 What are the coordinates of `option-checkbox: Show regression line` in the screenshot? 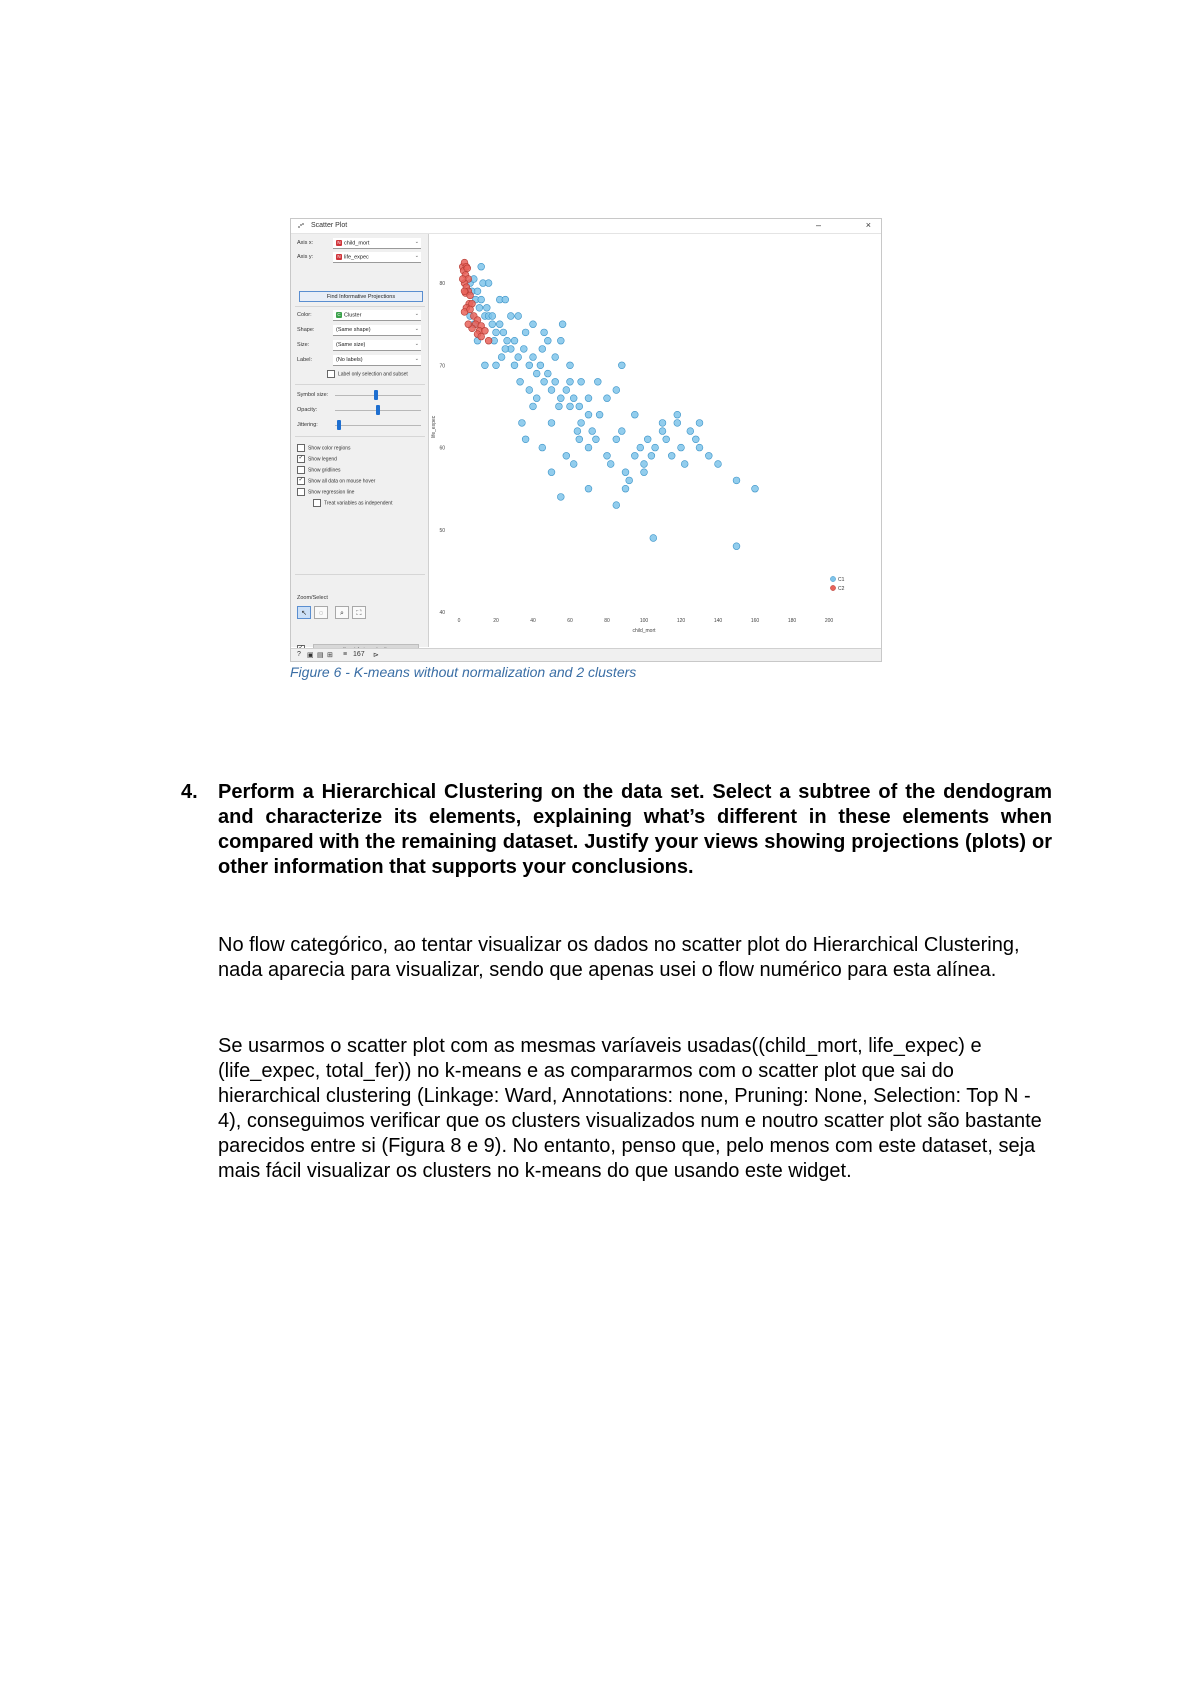 It's located at (325, 492).